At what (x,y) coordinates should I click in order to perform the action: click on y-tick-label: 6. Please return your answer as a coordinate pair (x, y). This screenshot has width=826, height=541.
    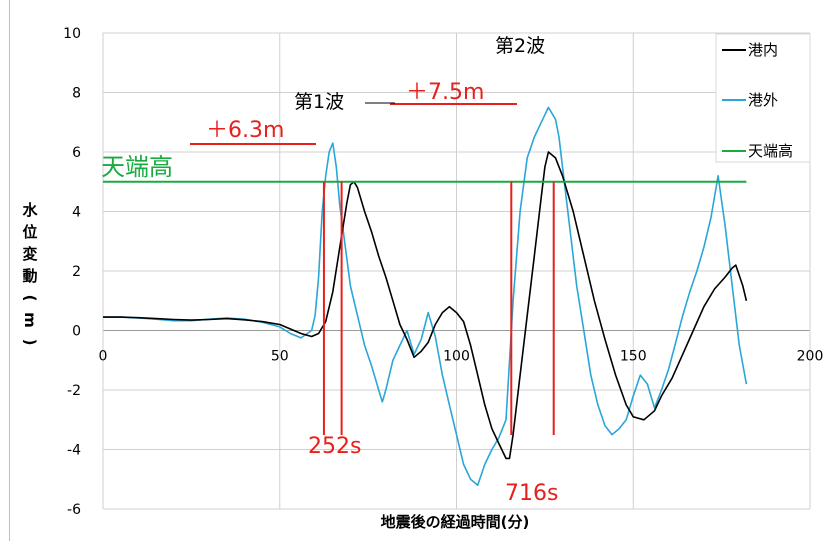
    Looking at the image, I should click on (76, 153).